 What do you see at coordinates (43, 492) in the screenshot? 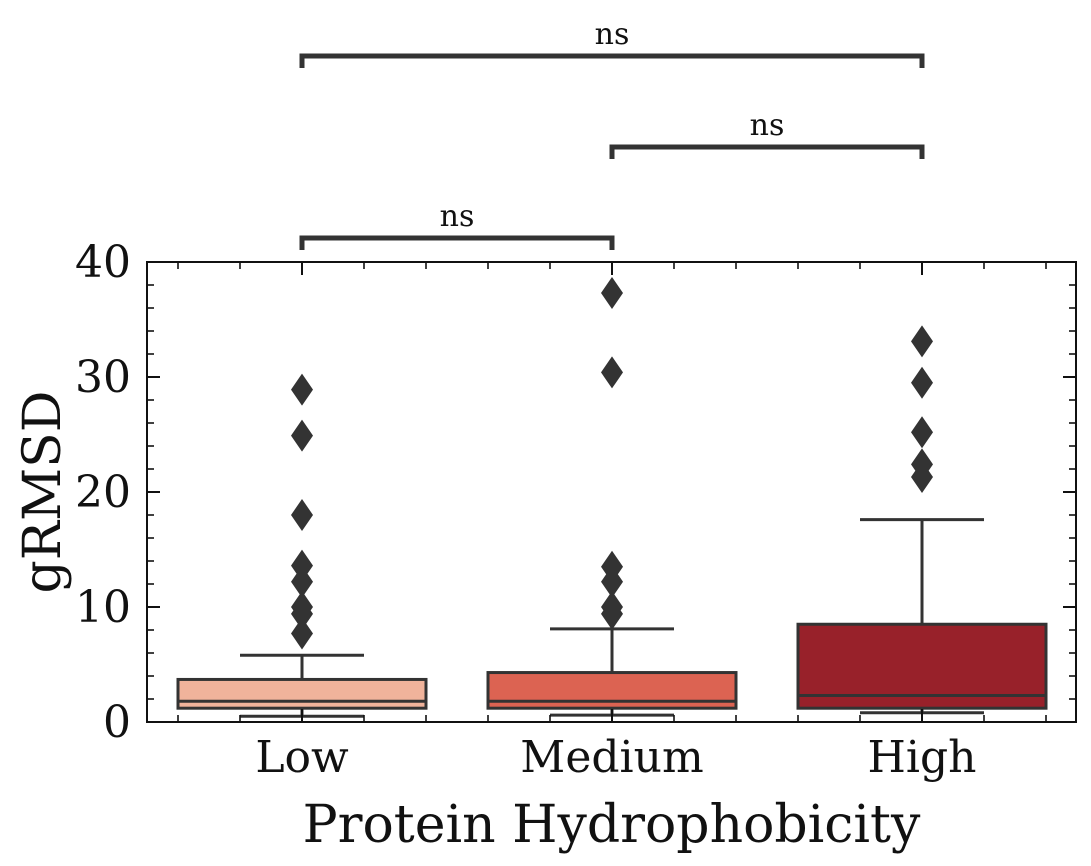
I see `y-axis-title: gRMSD` at bounding box center [43, 492].